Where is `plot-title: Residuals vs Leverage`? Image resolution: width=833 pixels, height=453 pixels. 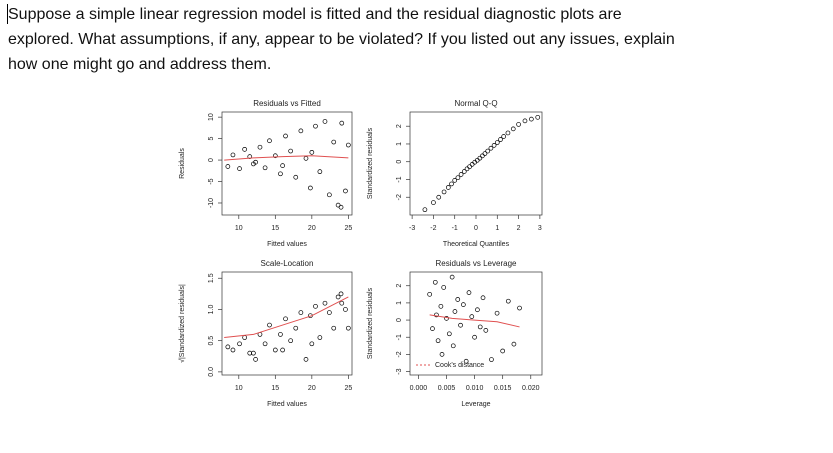 plot-title: Residuals vs Leverage is located at coordinates (476, 263).